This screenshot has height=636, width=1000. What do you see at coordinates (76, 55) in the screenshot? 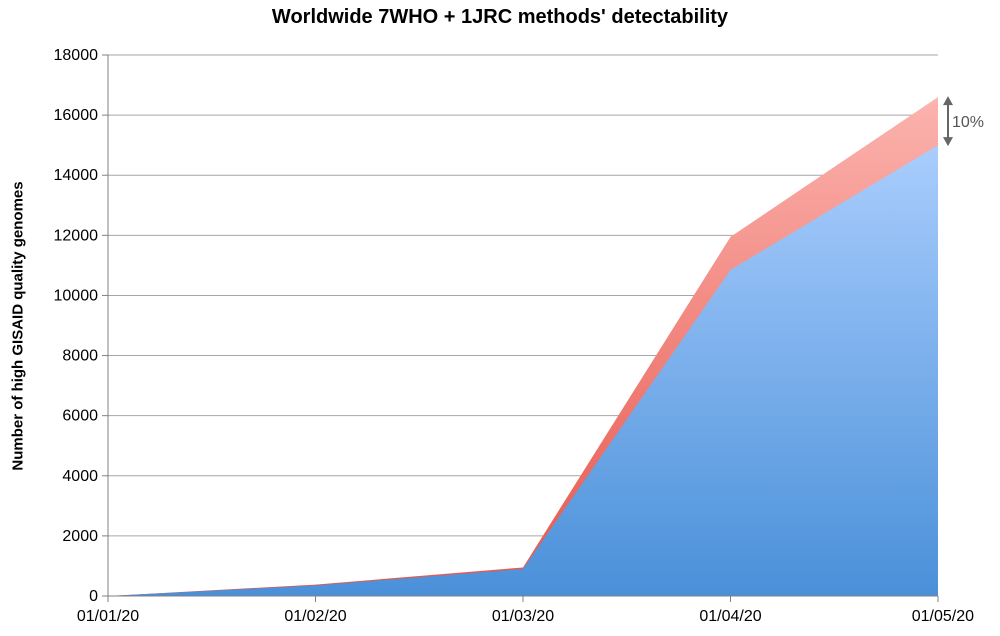
I see `y-tick-label: 18000` at bounding box center [76, 55].